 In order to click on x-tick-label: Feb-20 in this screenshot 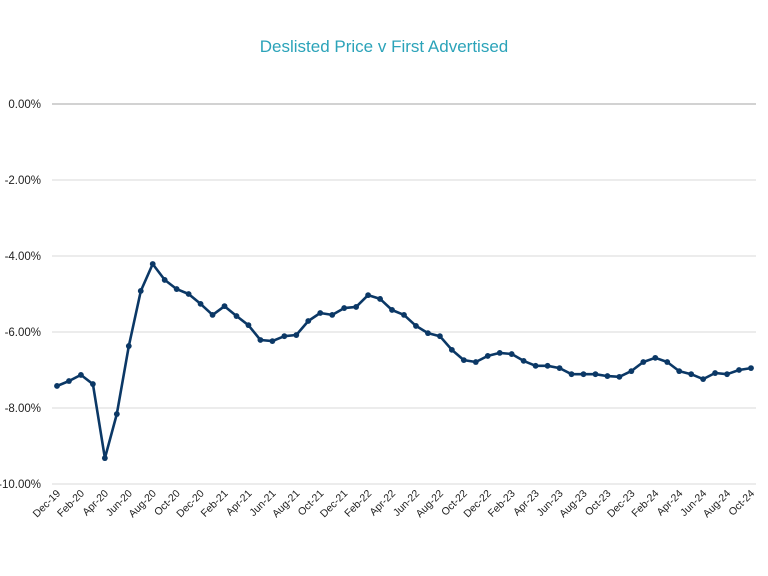, I will do `click(71, 504)`.